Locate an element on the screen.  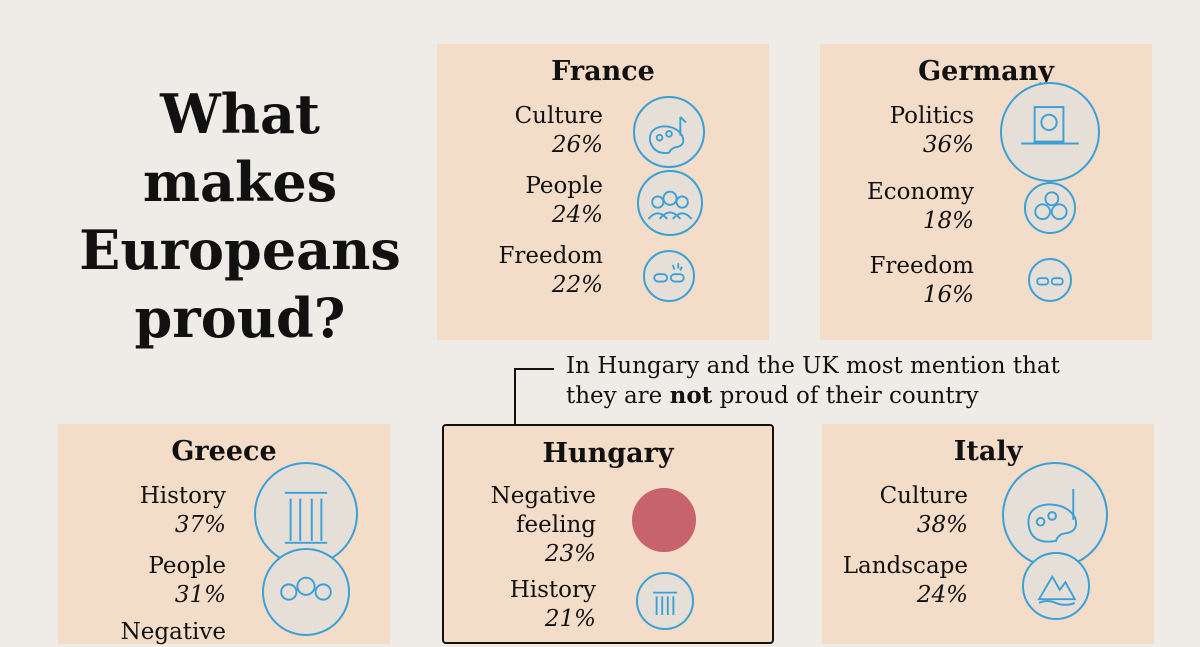
item-label-2: feeling is located at coordinates (556, 525).